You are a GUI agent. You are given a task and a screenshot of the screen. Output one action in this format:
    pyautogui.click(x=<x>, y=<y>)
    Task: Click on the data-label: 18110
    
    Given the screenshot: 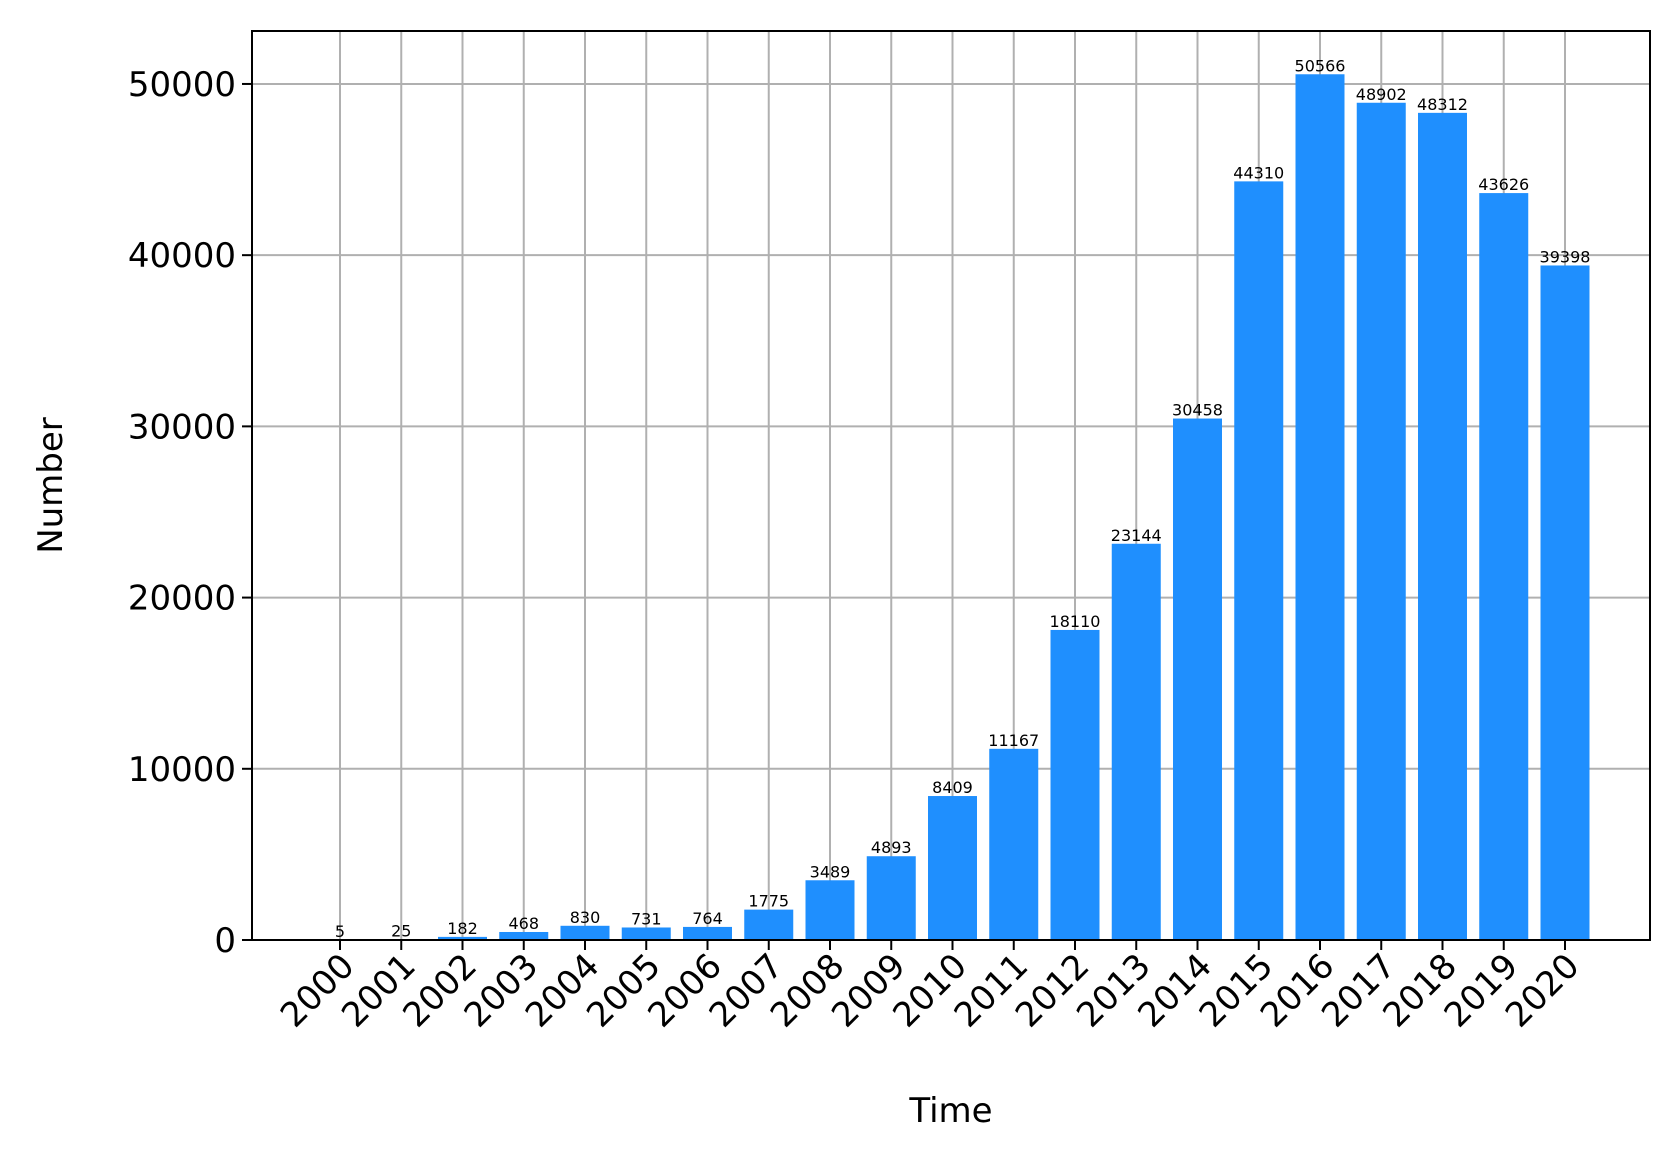 What is the action you would take?
    pyautogui.click(x=1075, y=621)
    